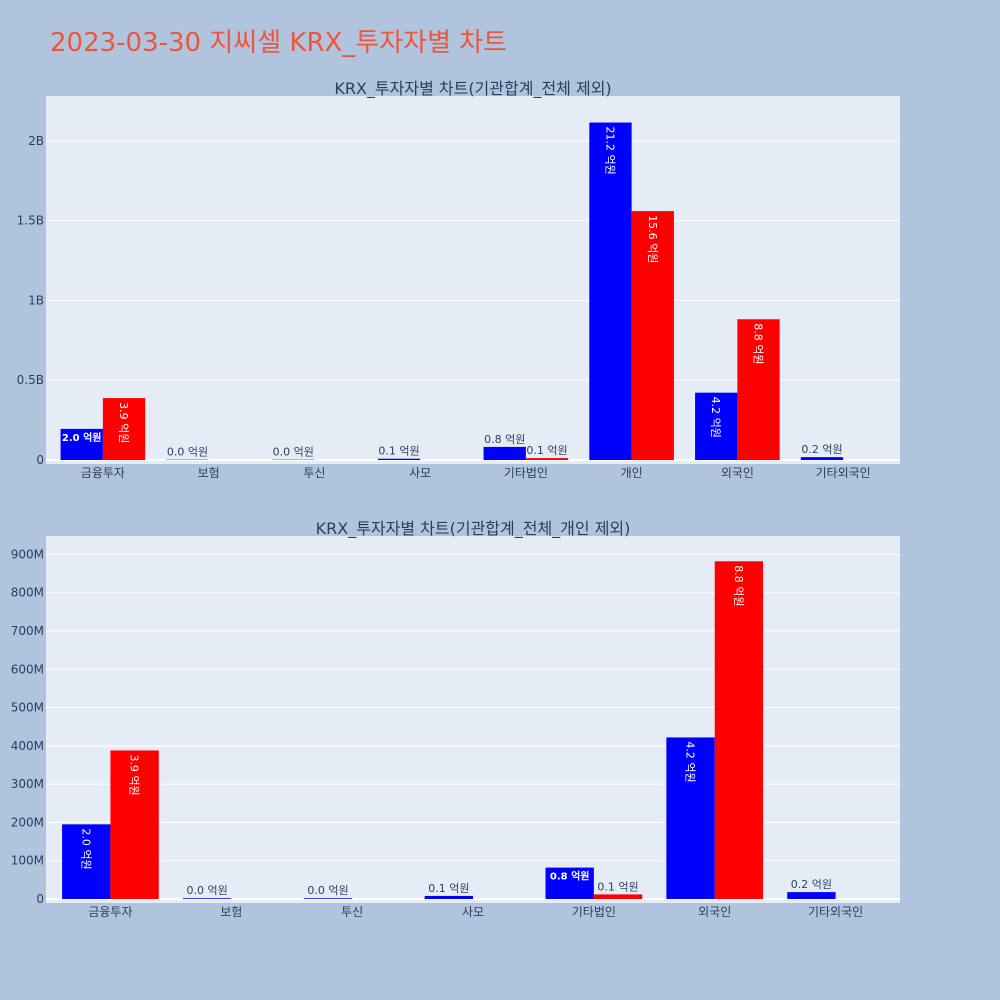 The image size is (1000, 1000). I want to click on y-tick-label: 2B, so click(36, 141).